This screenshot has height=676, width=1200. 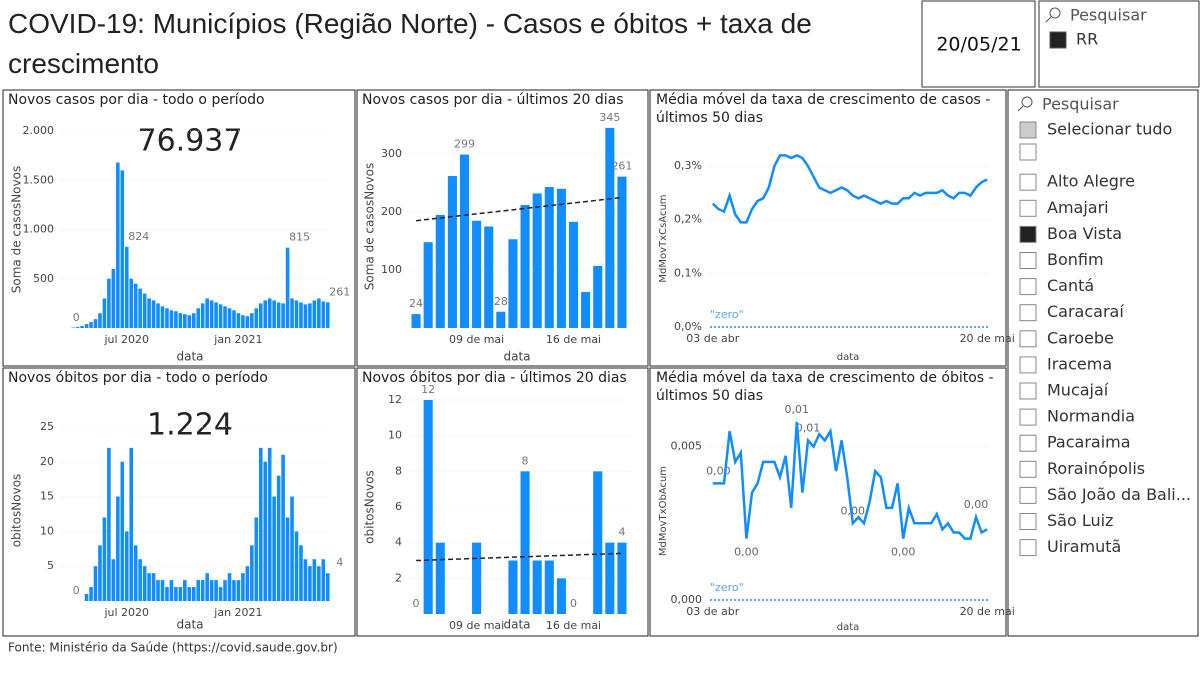 What do you see at coordinates (416, 603) in the screenshot?
I see `data-label: 0` at bounding box center [416, 603].